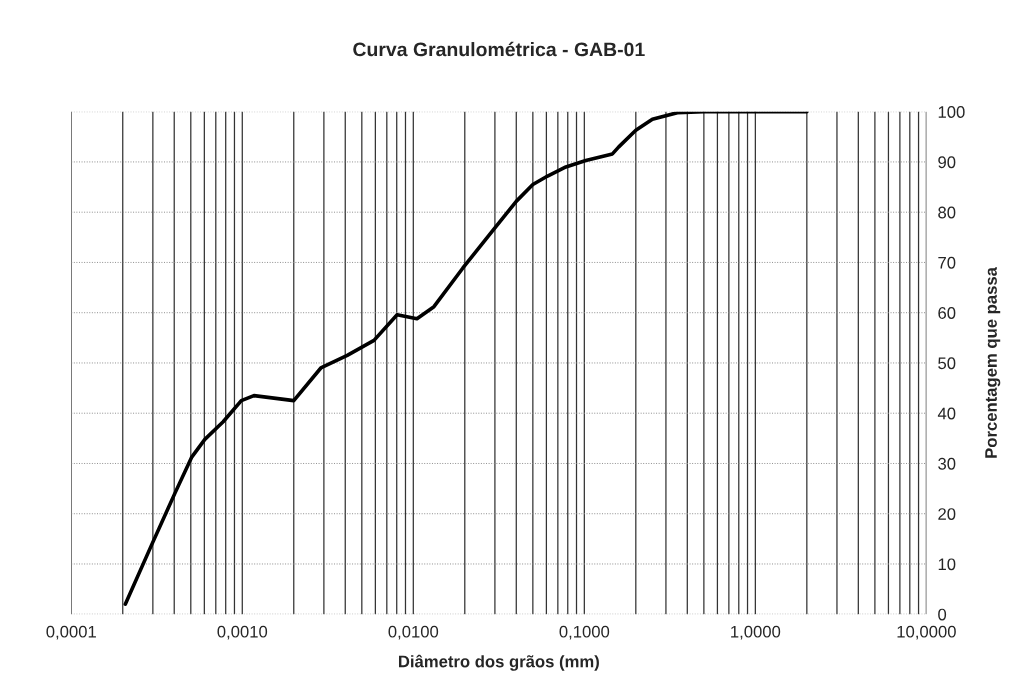 This screenshot has width=1018, height=698. What do you see at coordinates (242, 632) in the screenshot?
I see `x-tick-label: 0,0010` at bounding box center [242, 632].